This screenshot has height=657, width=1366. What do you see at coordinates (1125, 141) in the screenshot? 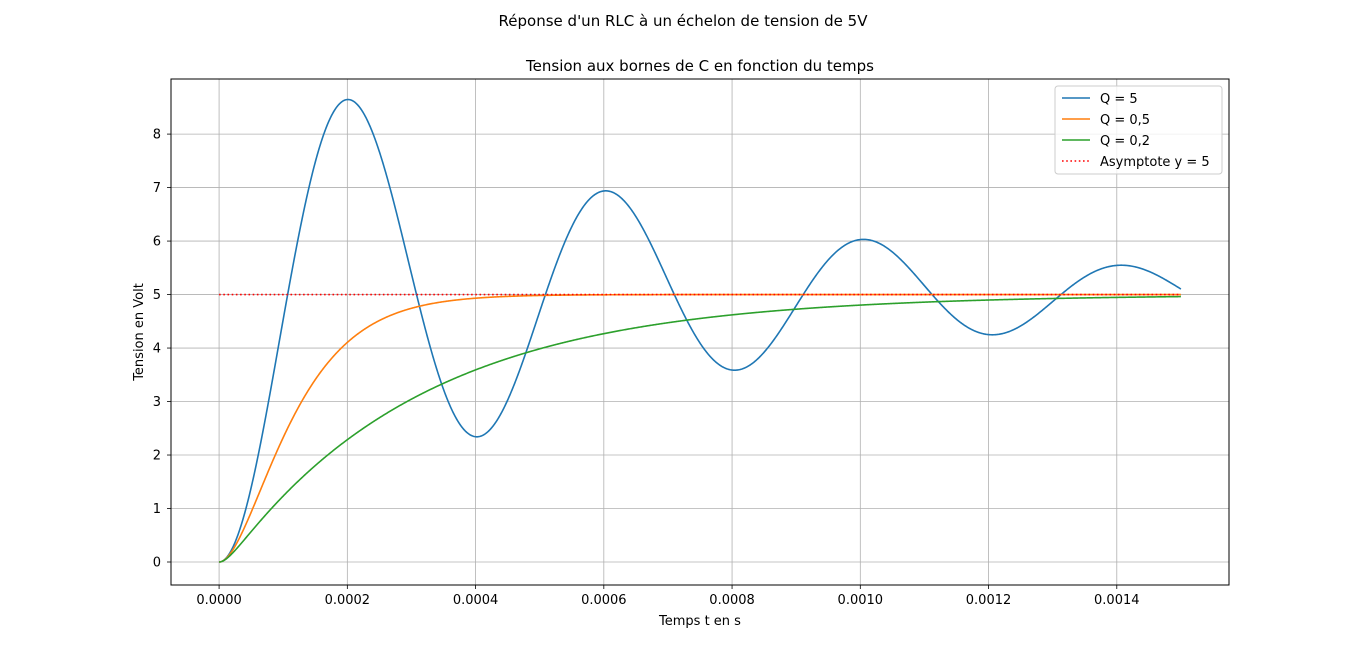
I see `legend-label: Q = 0,2` at bounding box center [1125, 141].